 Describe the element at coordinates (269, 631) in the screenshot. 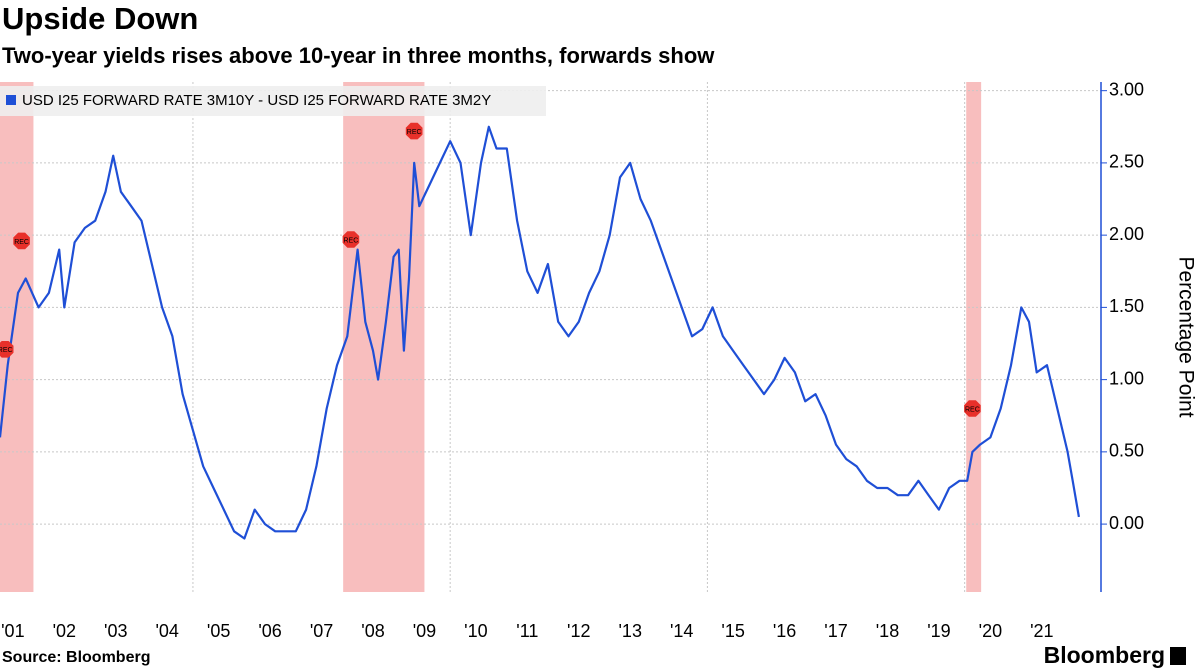

I see `x-tick-label: '06` at that location.